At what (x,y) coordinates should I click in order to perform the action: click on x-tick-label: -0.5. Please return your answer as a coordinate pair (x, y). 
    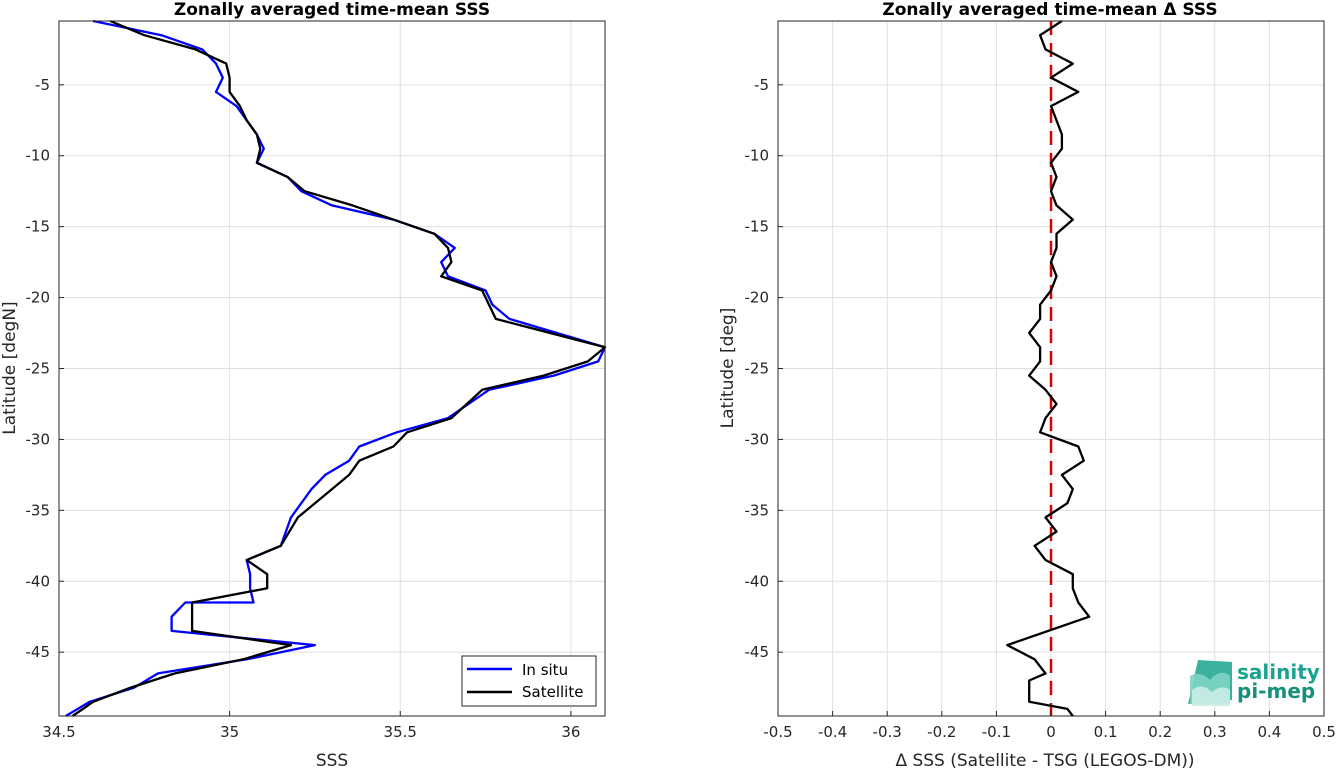
    Looking at the image, I should click on (777, 732).